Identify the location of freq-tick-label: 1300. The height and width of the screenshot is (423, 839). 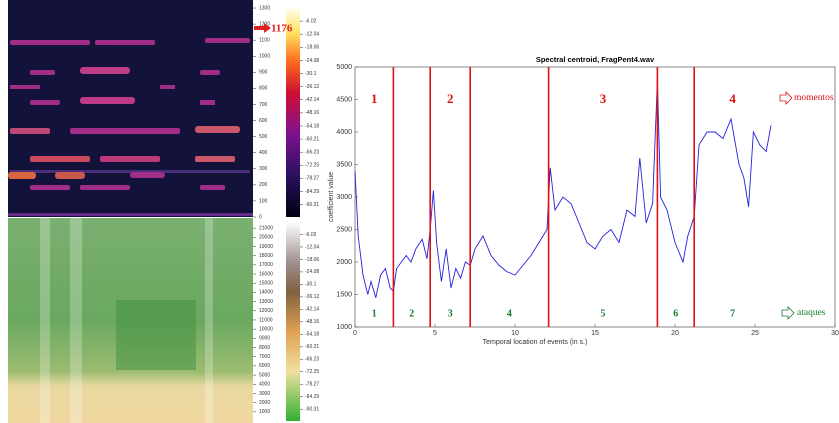
(264, 8).